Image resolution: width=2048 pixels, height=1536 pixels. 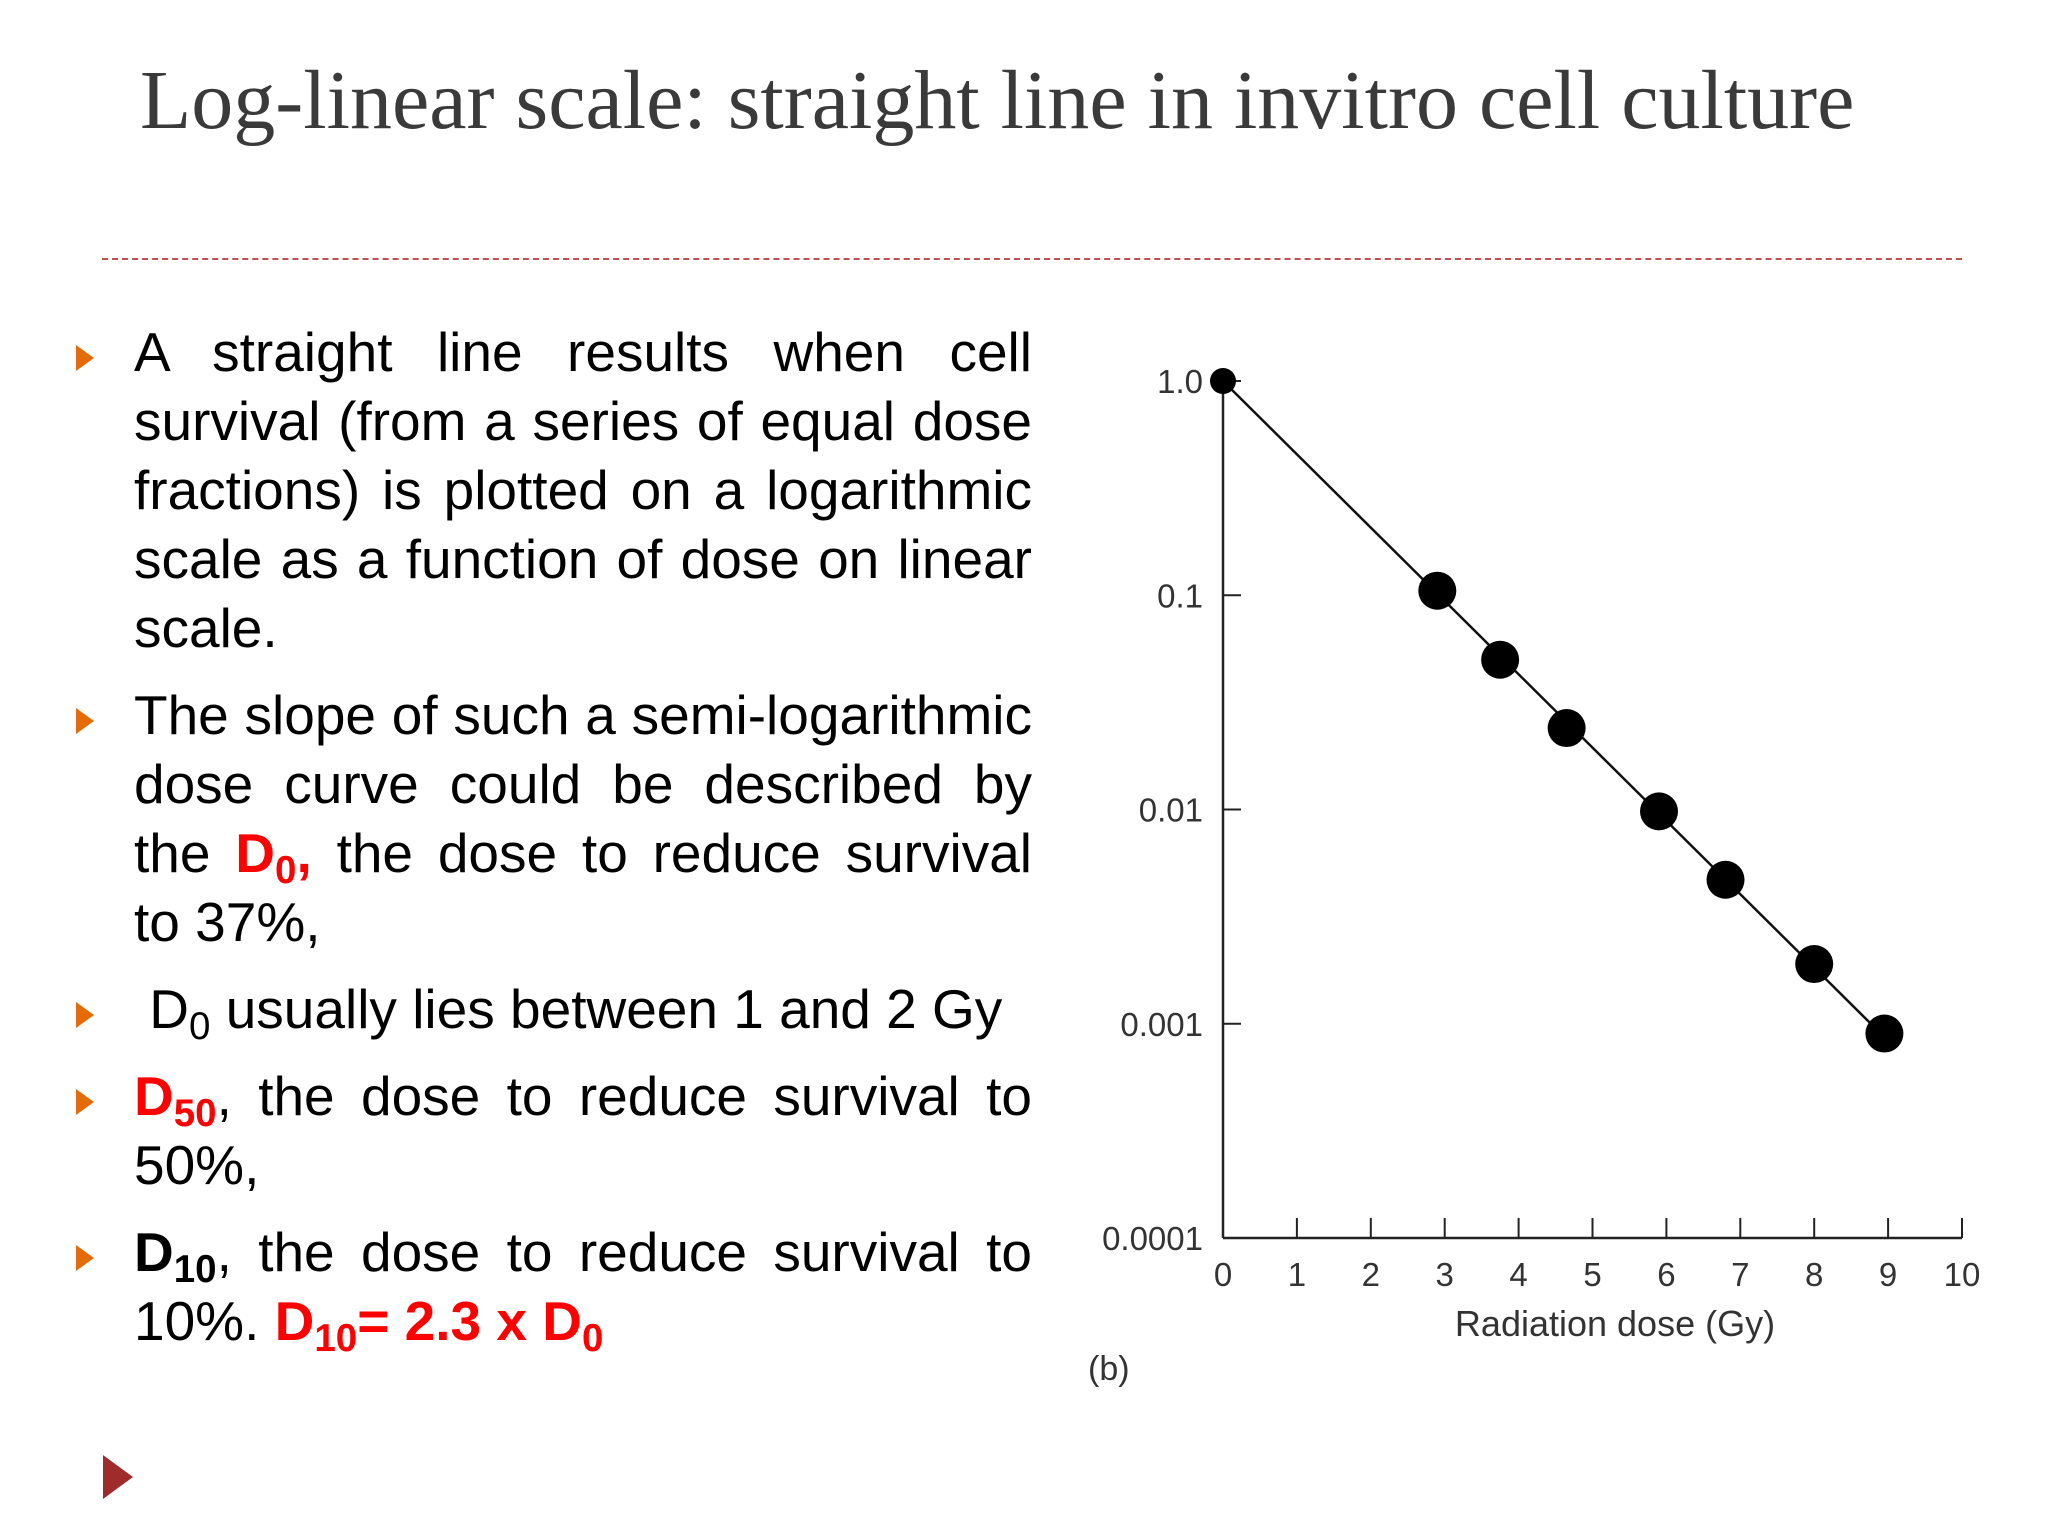 I want to click on bullet-d50: D50, the dose to reduce survival to 50%,, so click(x=547, y=1131).